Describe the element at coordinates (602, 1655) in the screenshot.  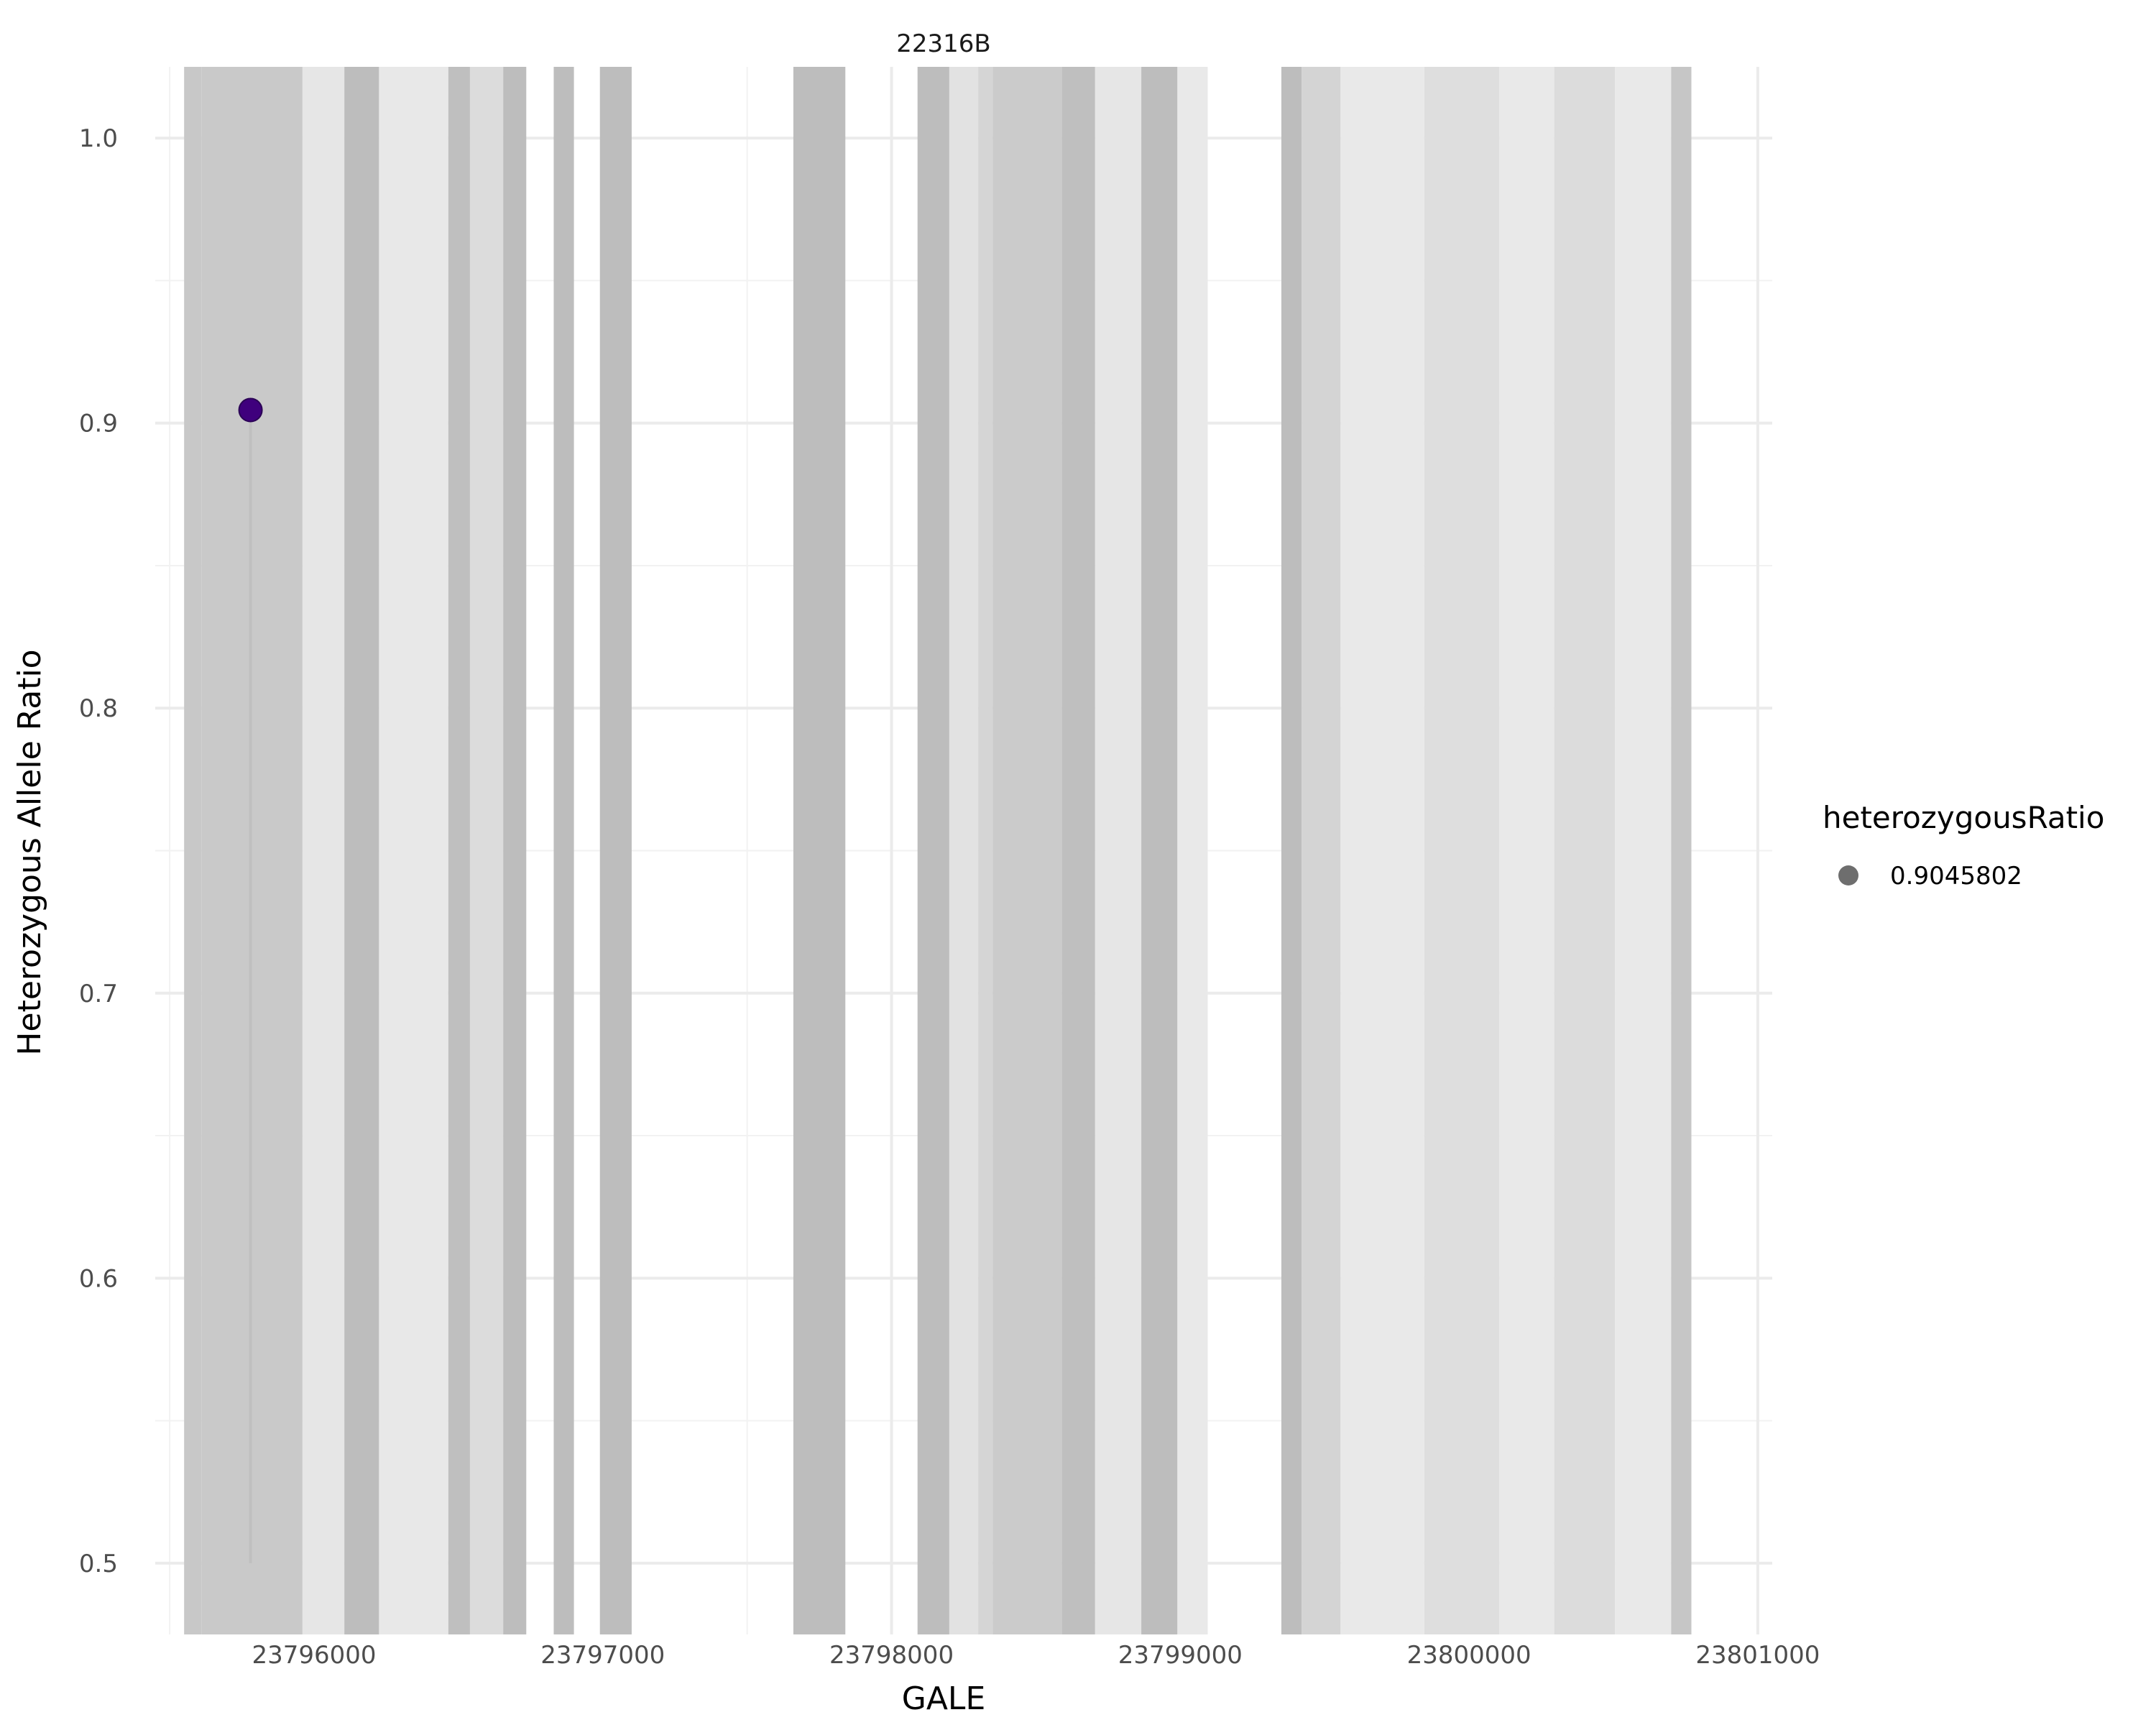
I see `x-tick-label: 23797000` at that location.